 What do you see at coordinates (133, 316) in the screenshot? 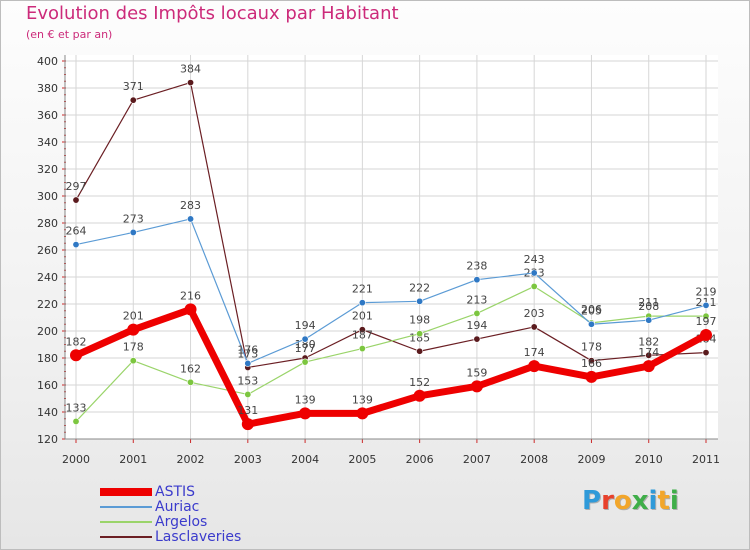
I see `data-label: 201` at bounding box center [133, 316].